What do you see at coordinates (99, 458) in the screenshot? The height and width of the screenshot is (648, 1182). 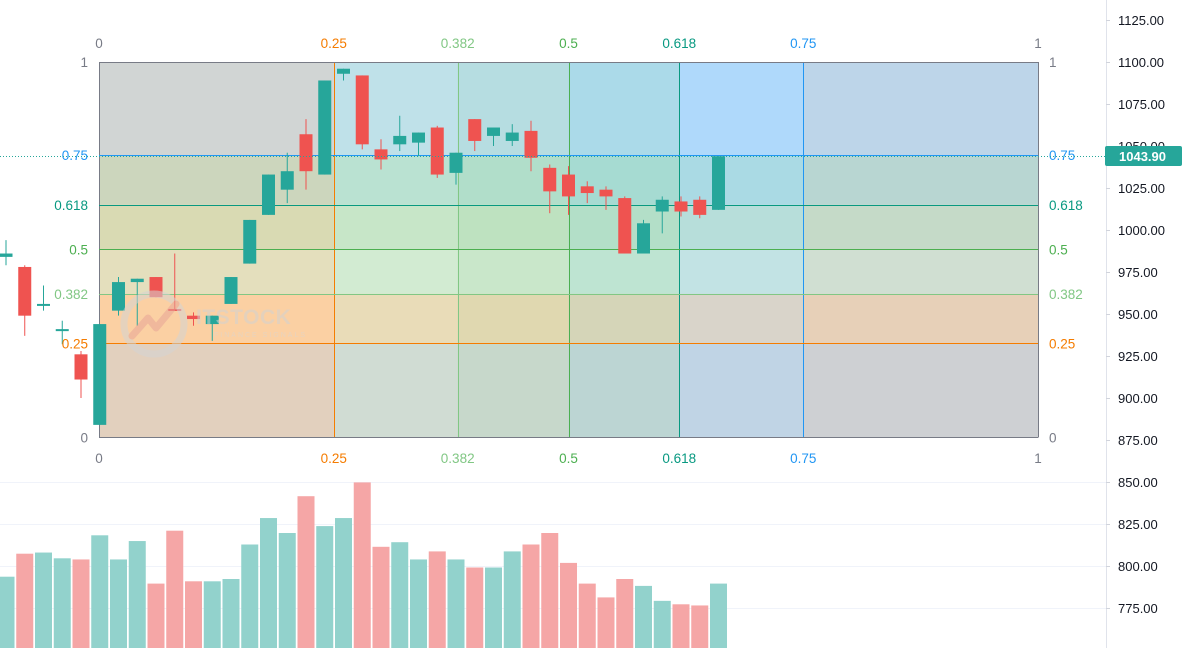 I see `fib-time-label-bottom: 0` at bounding box center [99, 458].